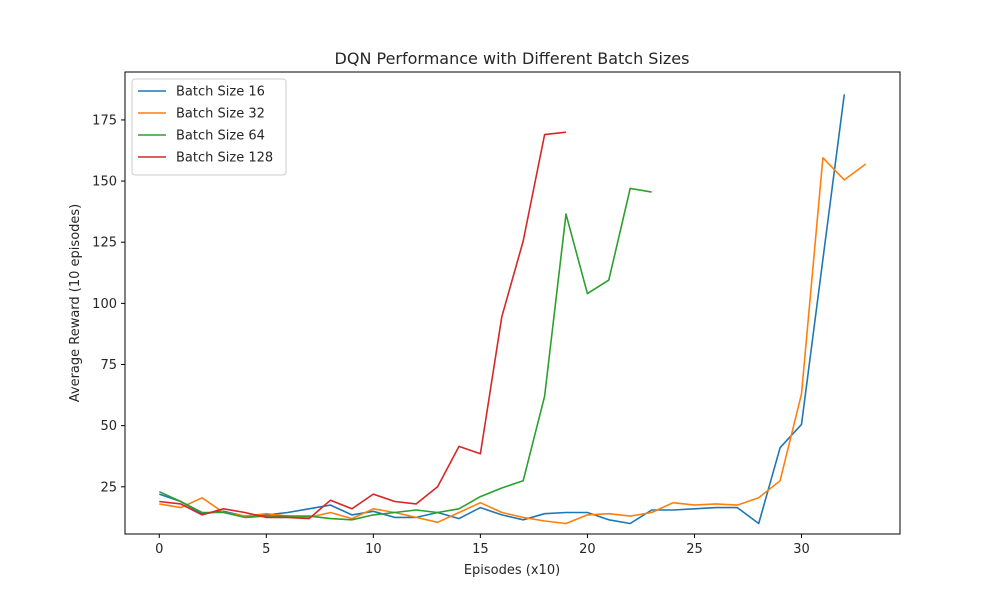 The height and width of the screenshot is (600, 1000). What do you see at coordinates (220, 92) in the screenshot?
I see `legend-label: Batch Size 16` at bounding box center [220, 92].